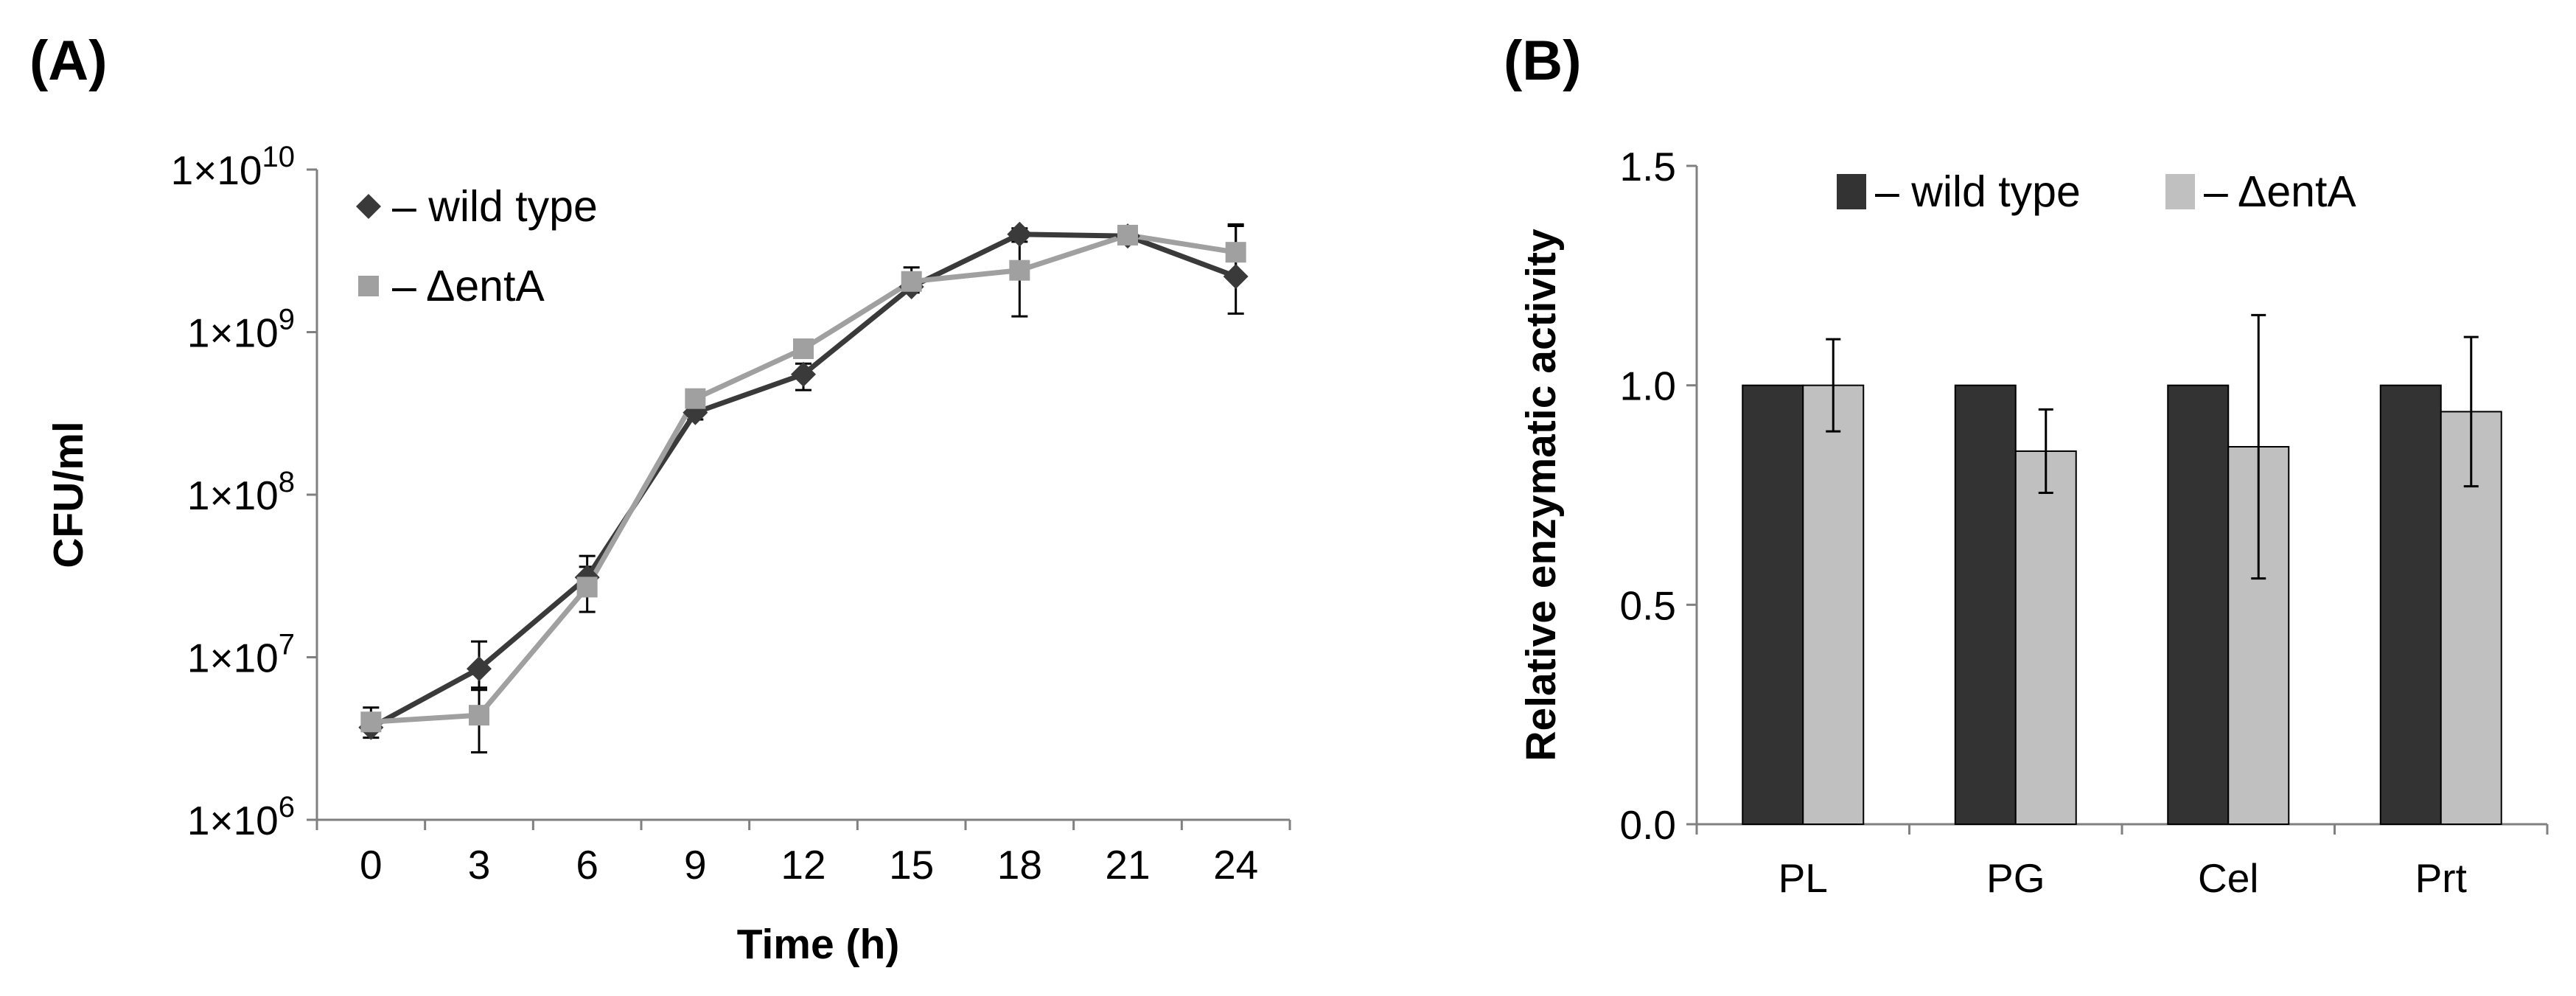  What do you see at coordinates (1648, 825) in the screenshot?
I see `y-tick-label: 0.0` at bounding box center [1648, 825].